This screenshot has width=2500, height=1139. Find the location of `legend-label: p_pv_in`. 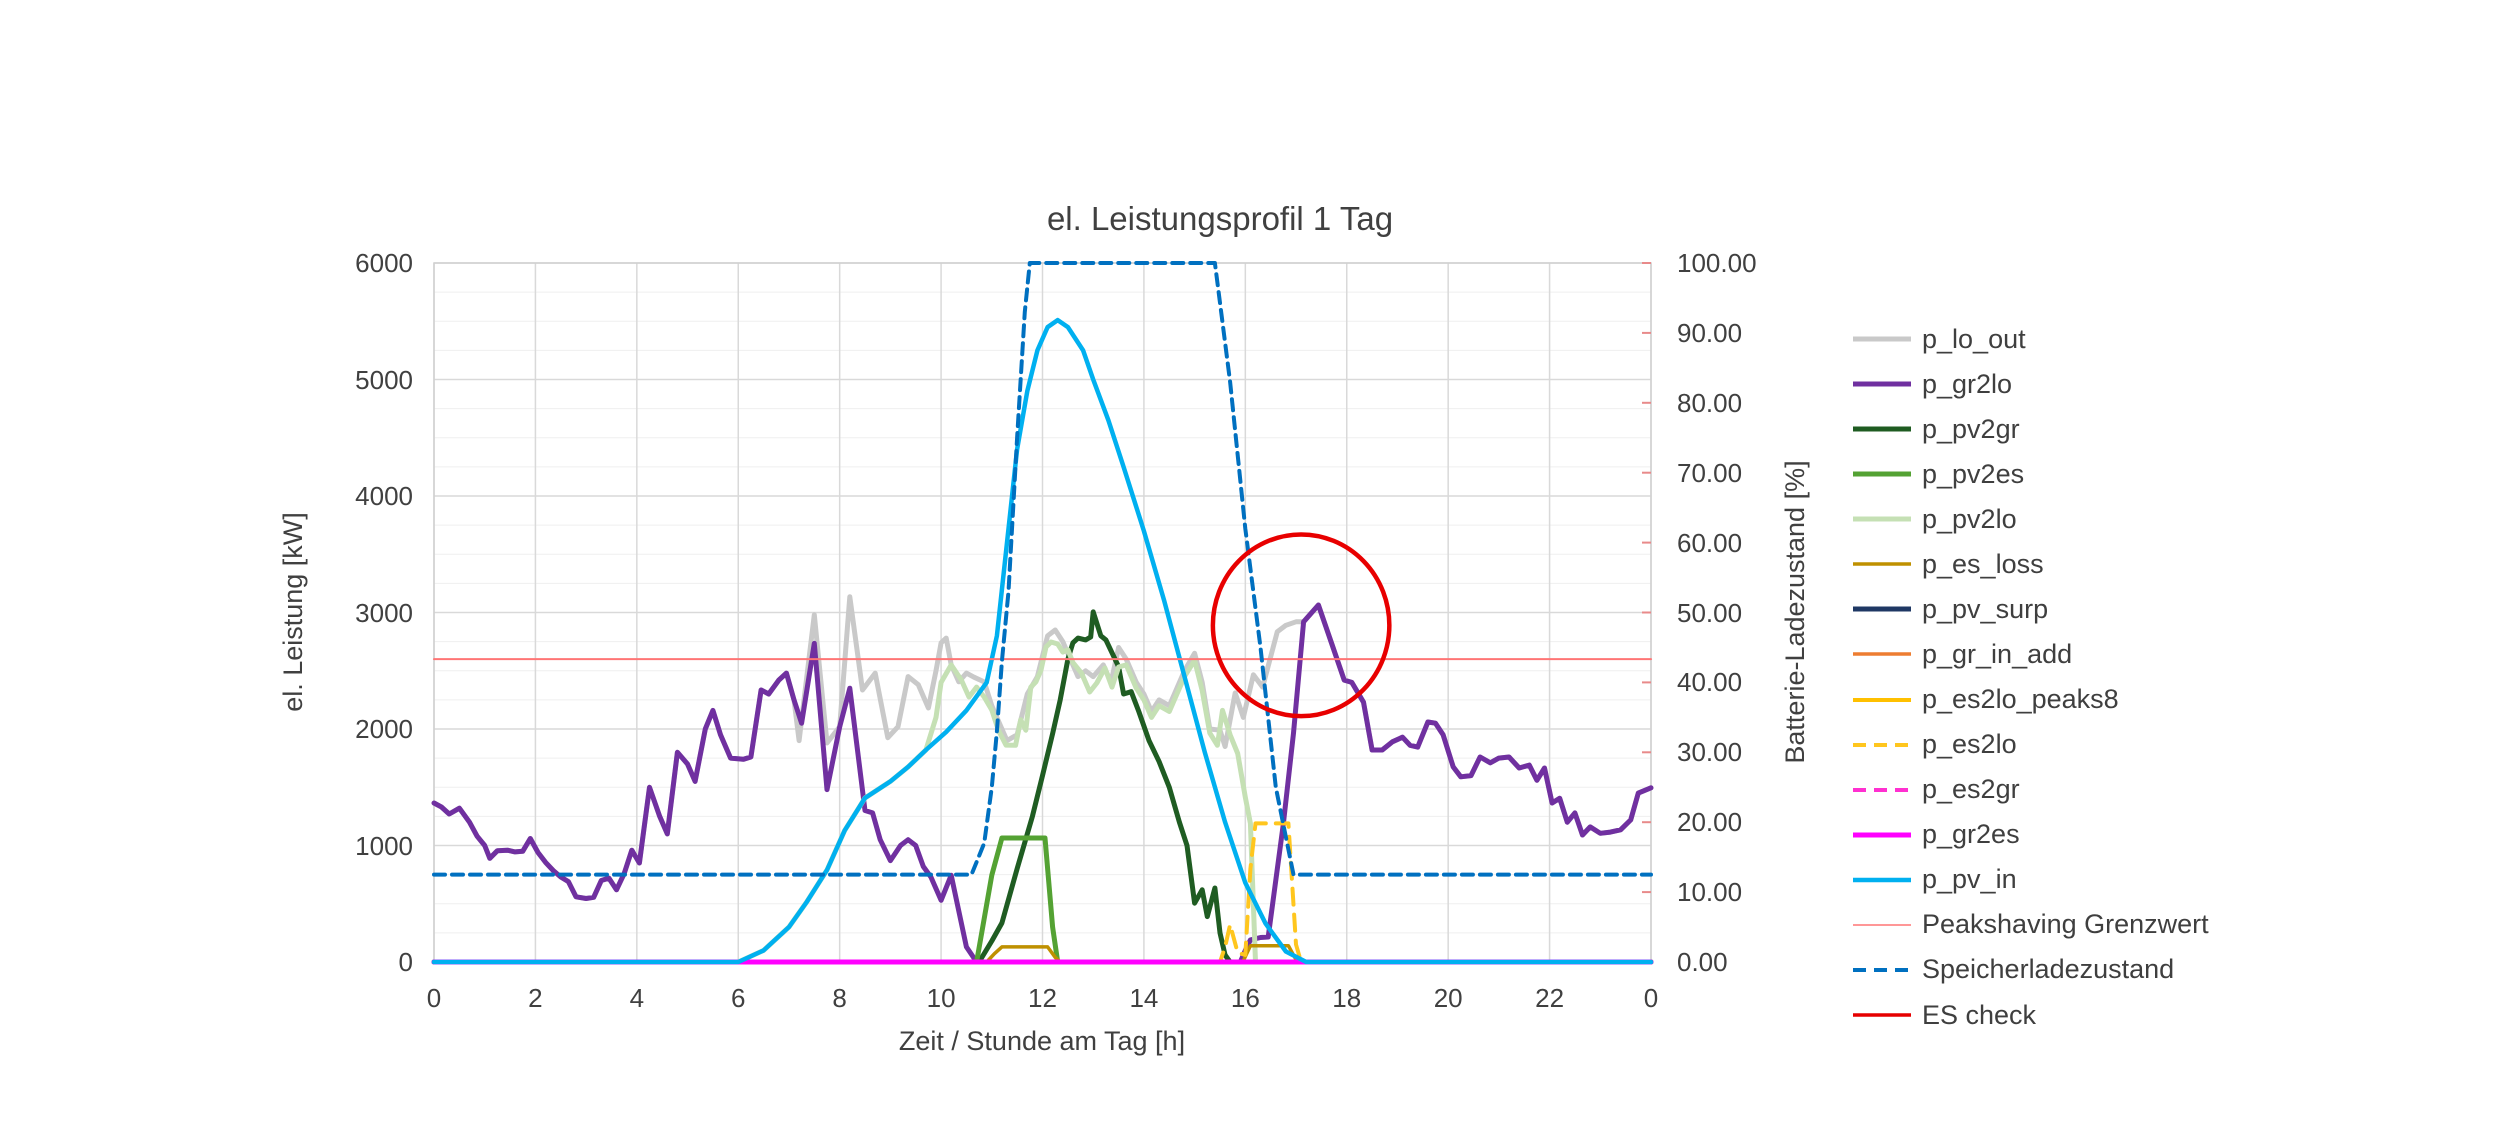

legend-label: p_pv_in is located at coordinates (1969, 879).